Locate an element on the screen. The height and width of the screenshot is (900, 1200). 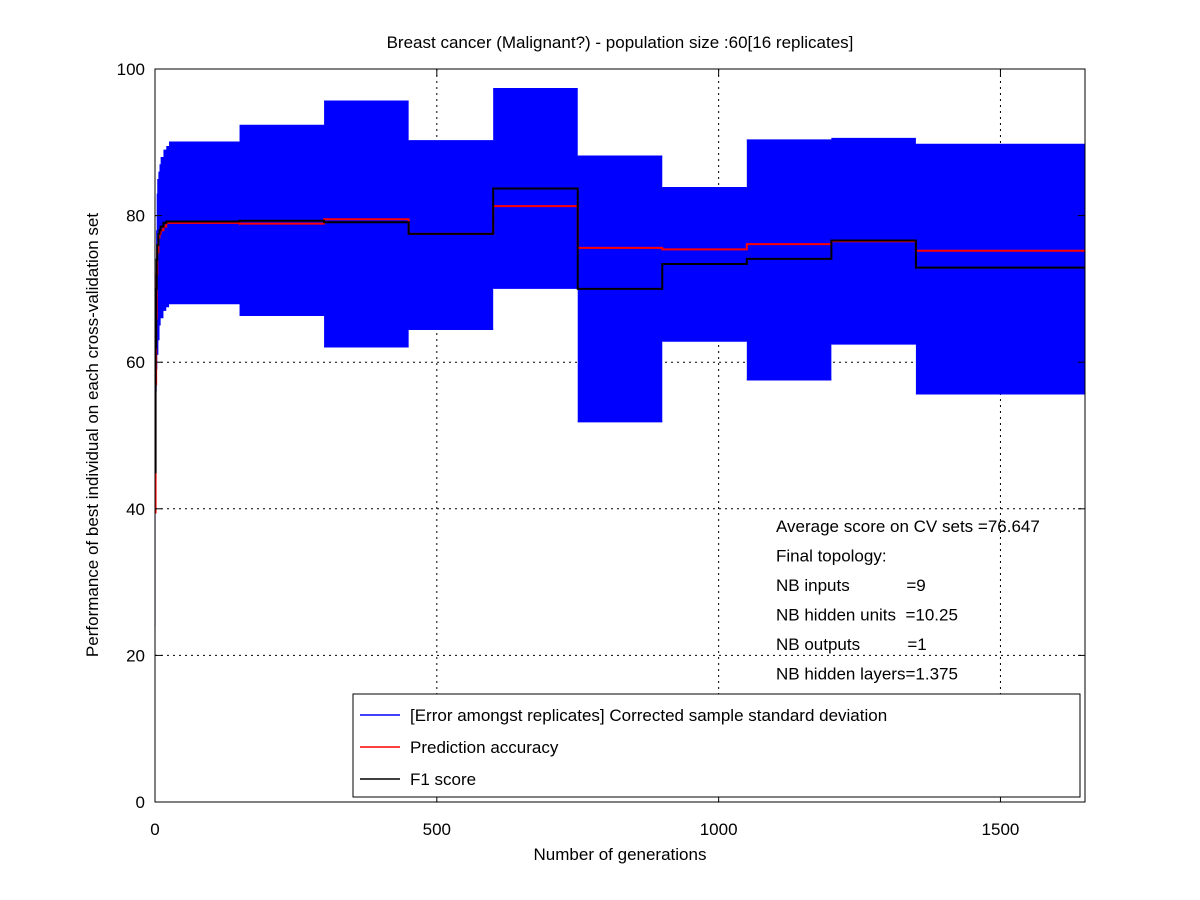
legend-box is located at coordinates (716, 745).